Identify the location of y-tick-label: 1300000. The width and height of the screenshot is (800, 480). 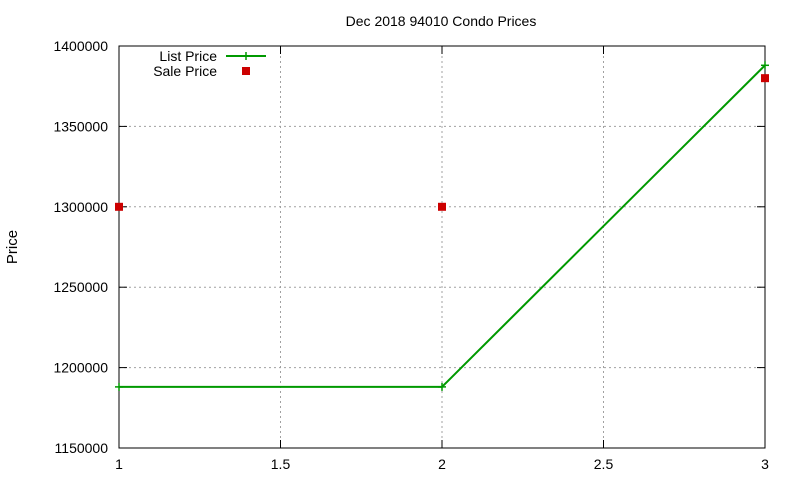
(80, 207).